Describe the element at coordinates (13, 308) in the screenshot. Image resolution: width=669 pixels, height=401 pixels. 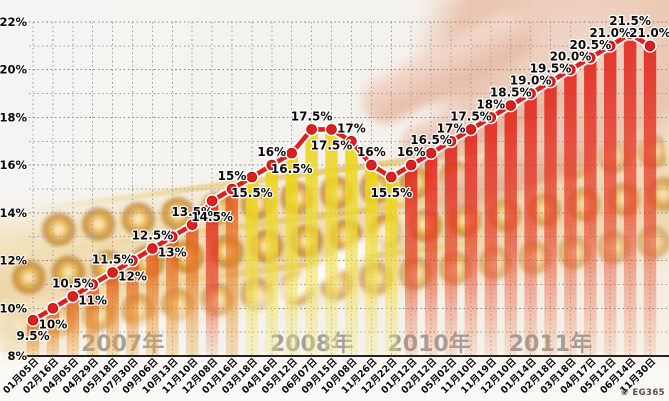
I see `y-axis-label: 10%` at that location.